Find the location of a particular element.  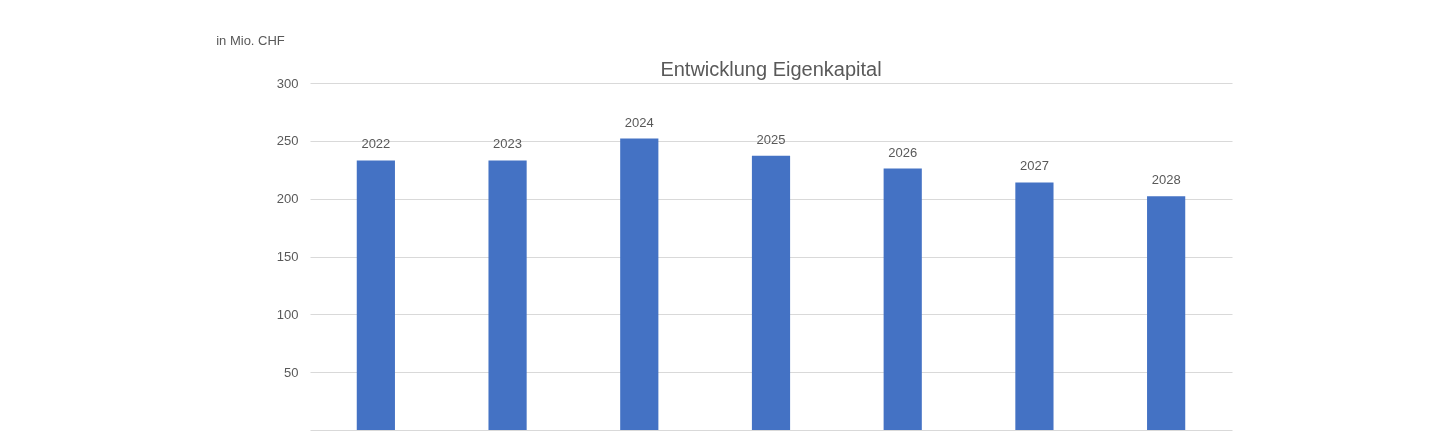

x-tick-label: 2026 is located at coordinates (903, 152).